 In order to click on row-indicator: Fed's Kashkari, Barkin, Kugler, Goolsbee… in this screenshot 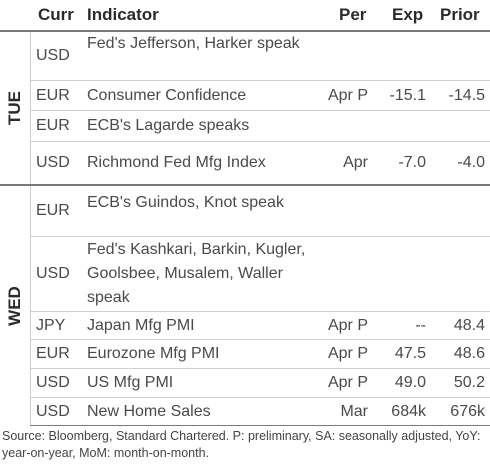, I will do `click(196, 273)`.